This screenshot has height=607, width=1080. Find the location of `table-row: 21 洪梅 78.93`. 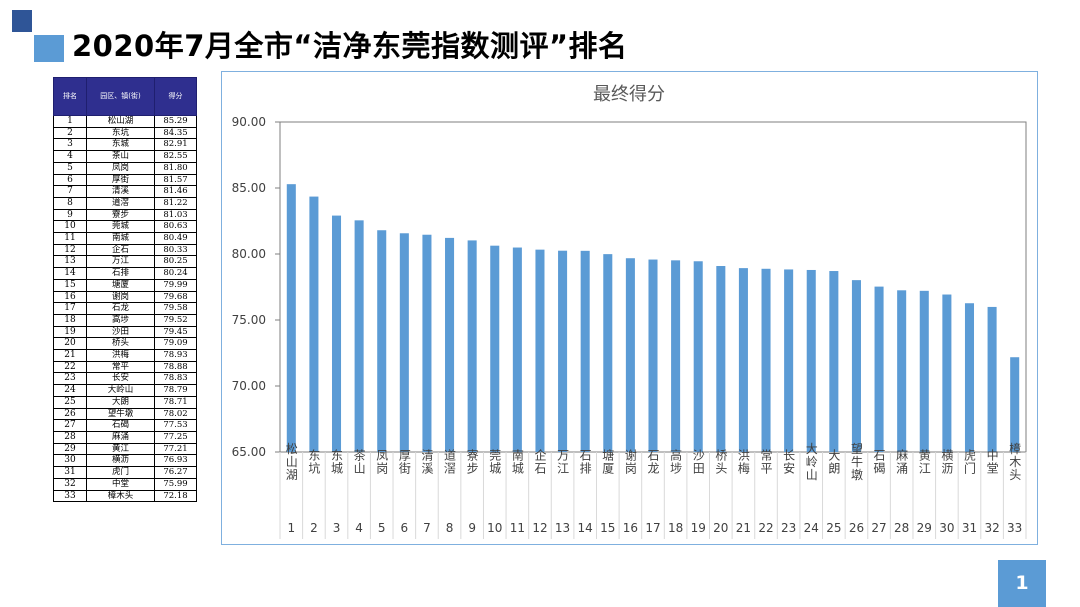

table-row: 21 洪梅 78.93 is located at coordinates (125, 355).